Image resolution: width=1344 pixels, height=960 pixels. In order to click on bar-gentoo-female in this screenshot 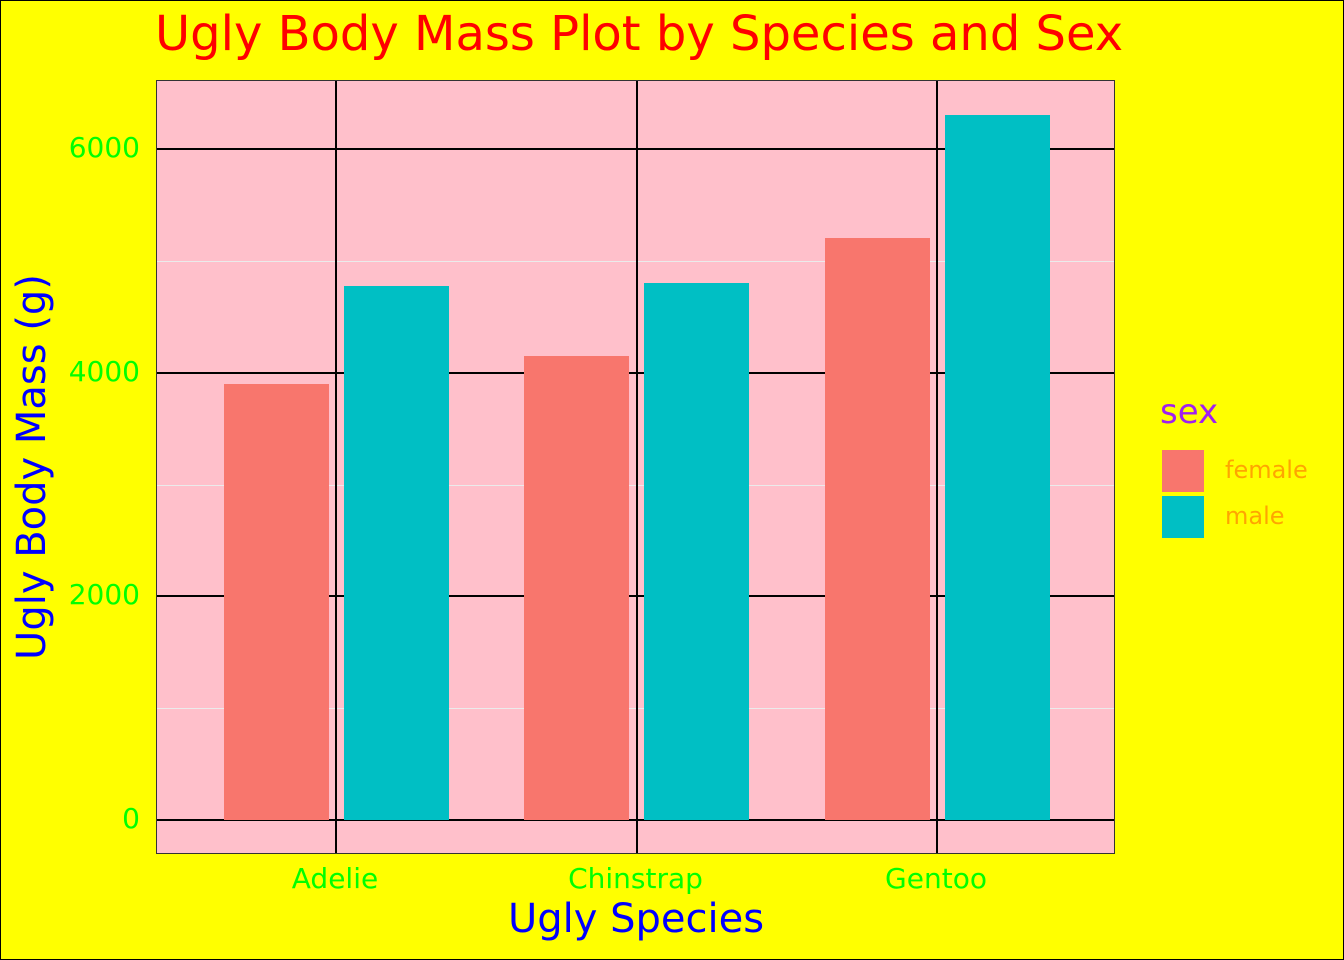, I will do `click(877, 529)`.